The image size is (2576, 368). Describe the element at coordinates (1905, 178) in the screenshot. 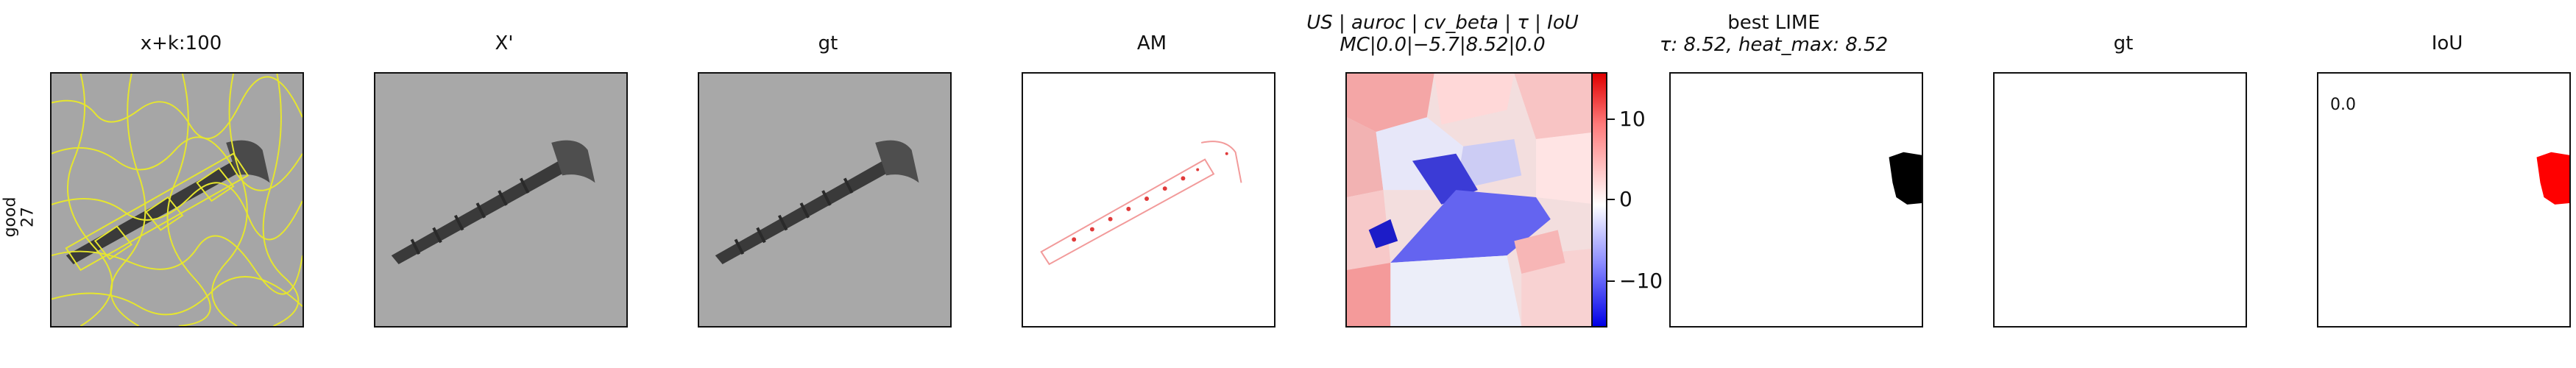

I see `lime-mask-region` at that location.